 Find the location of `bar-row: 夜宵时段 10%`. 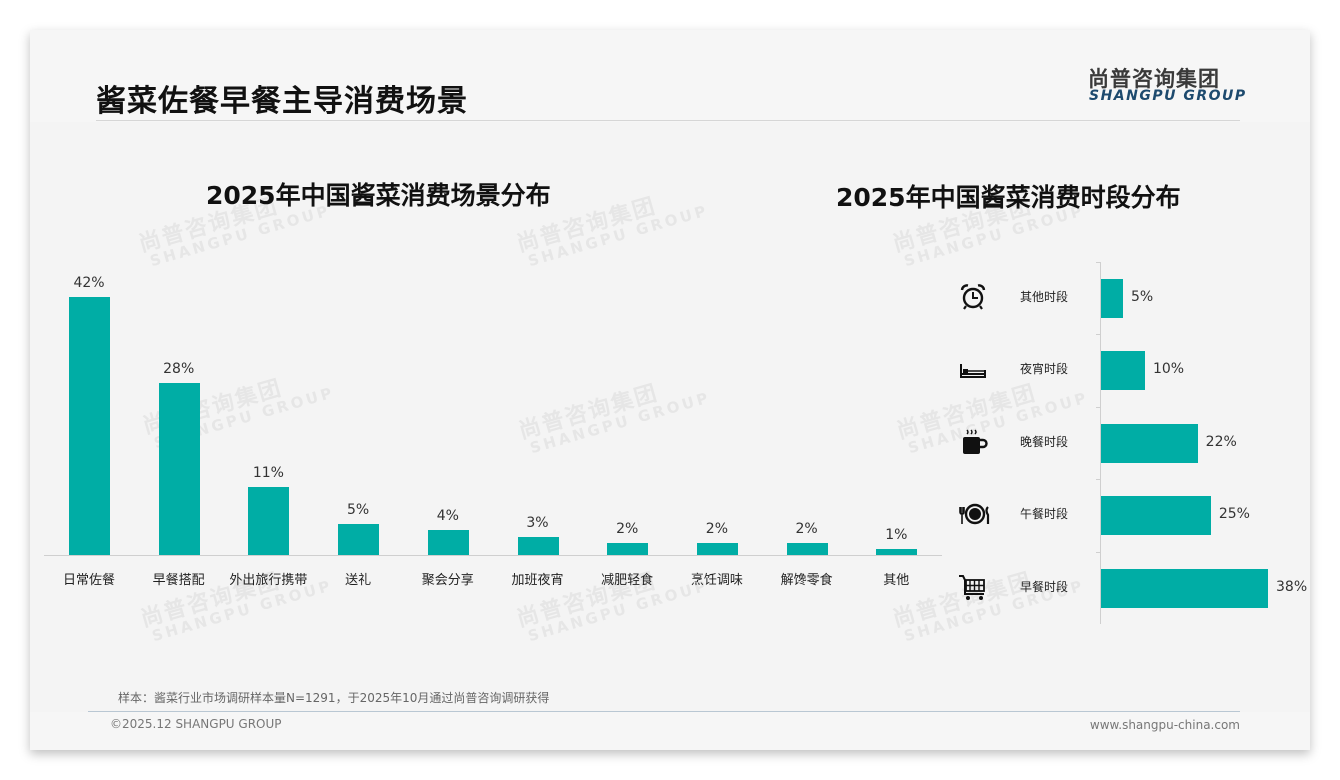

bar-row: 夜宵时段 10% is located at coordinates (1130, 370).